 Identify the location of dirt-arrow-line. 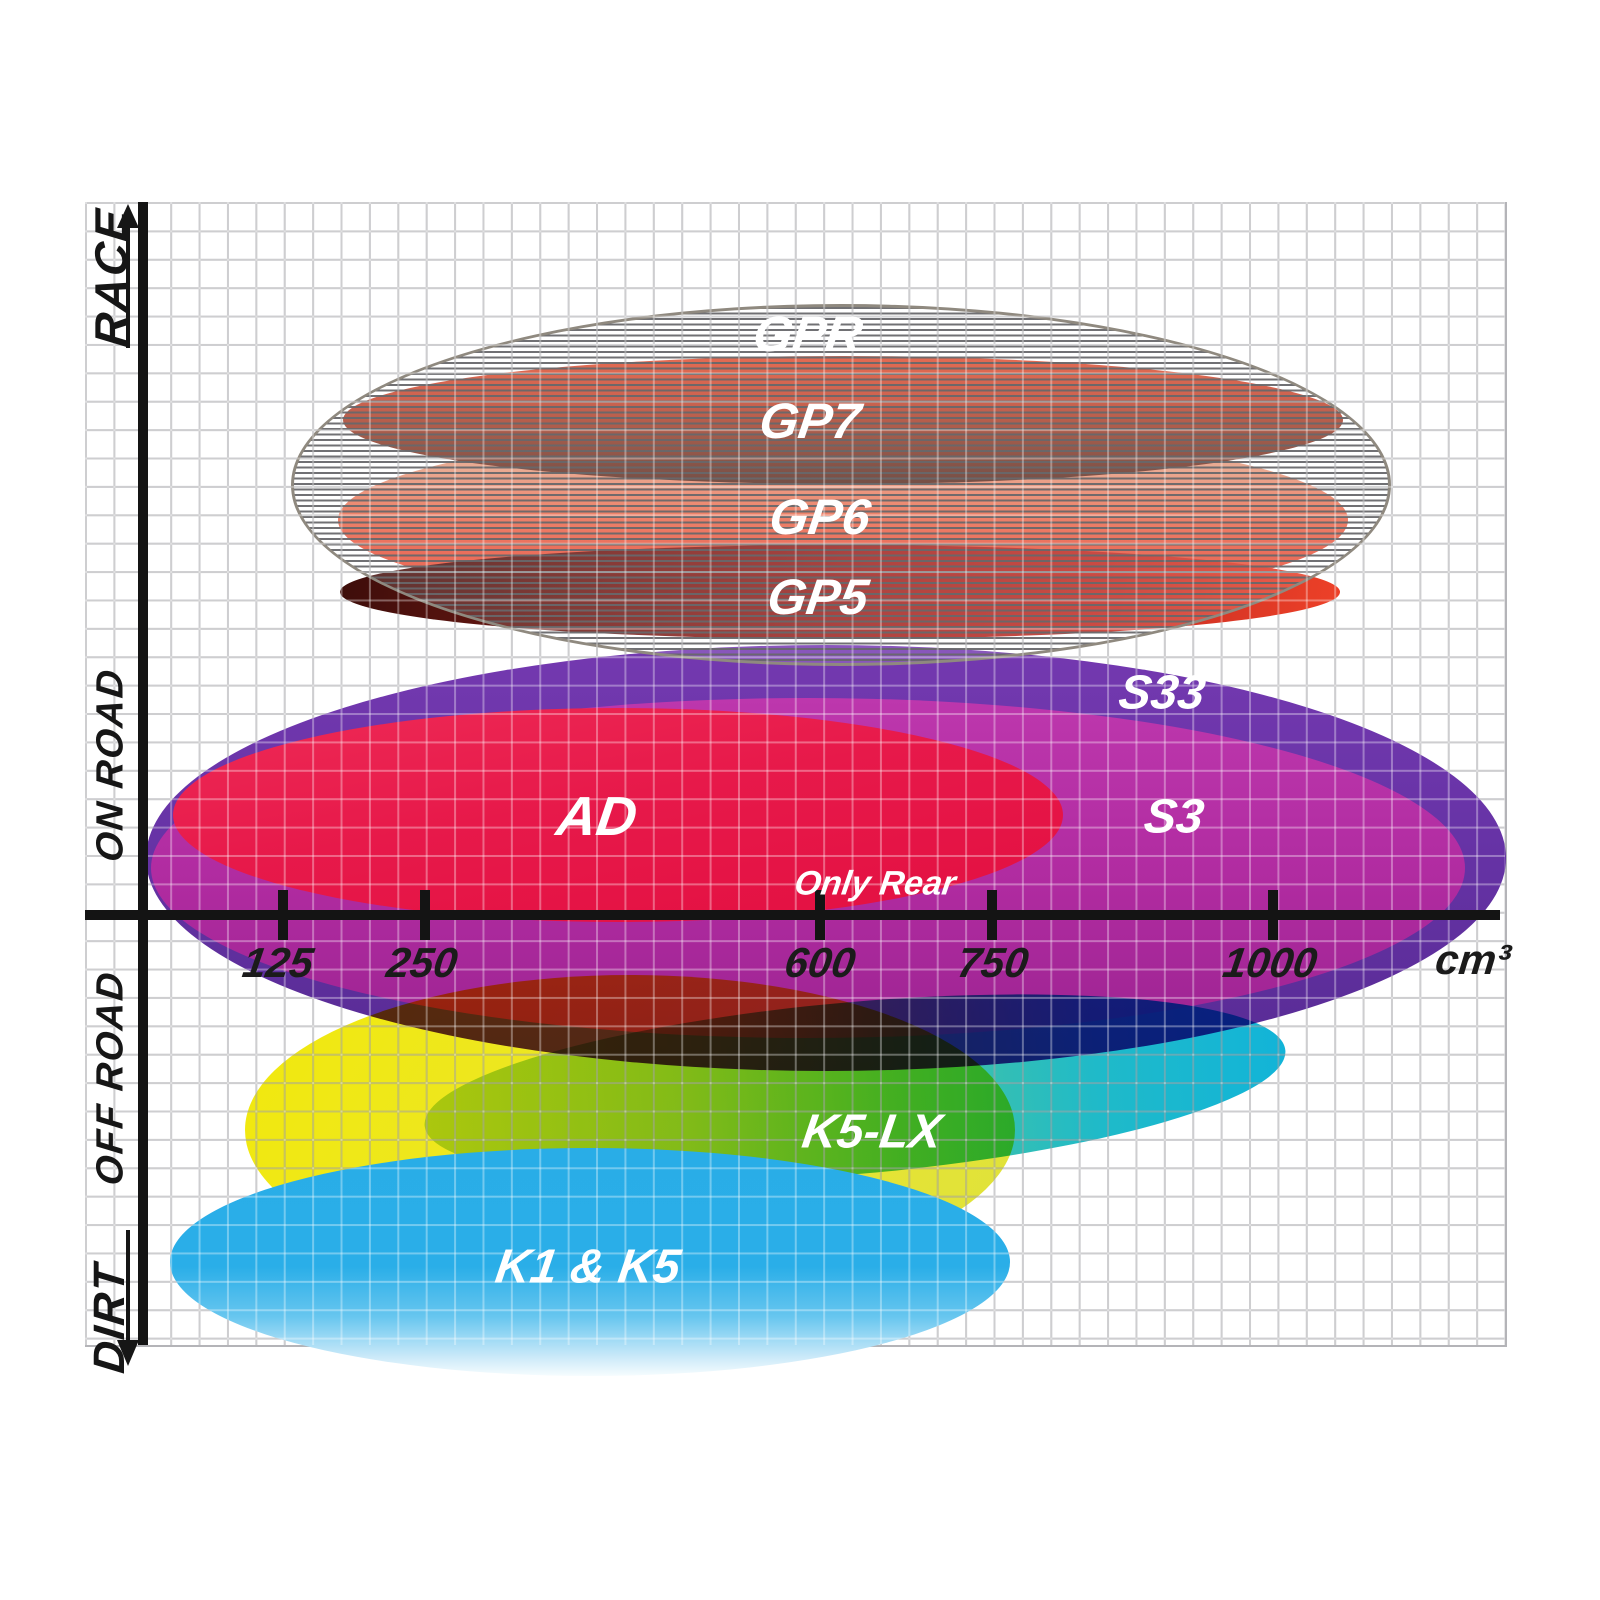
(128, 1286).